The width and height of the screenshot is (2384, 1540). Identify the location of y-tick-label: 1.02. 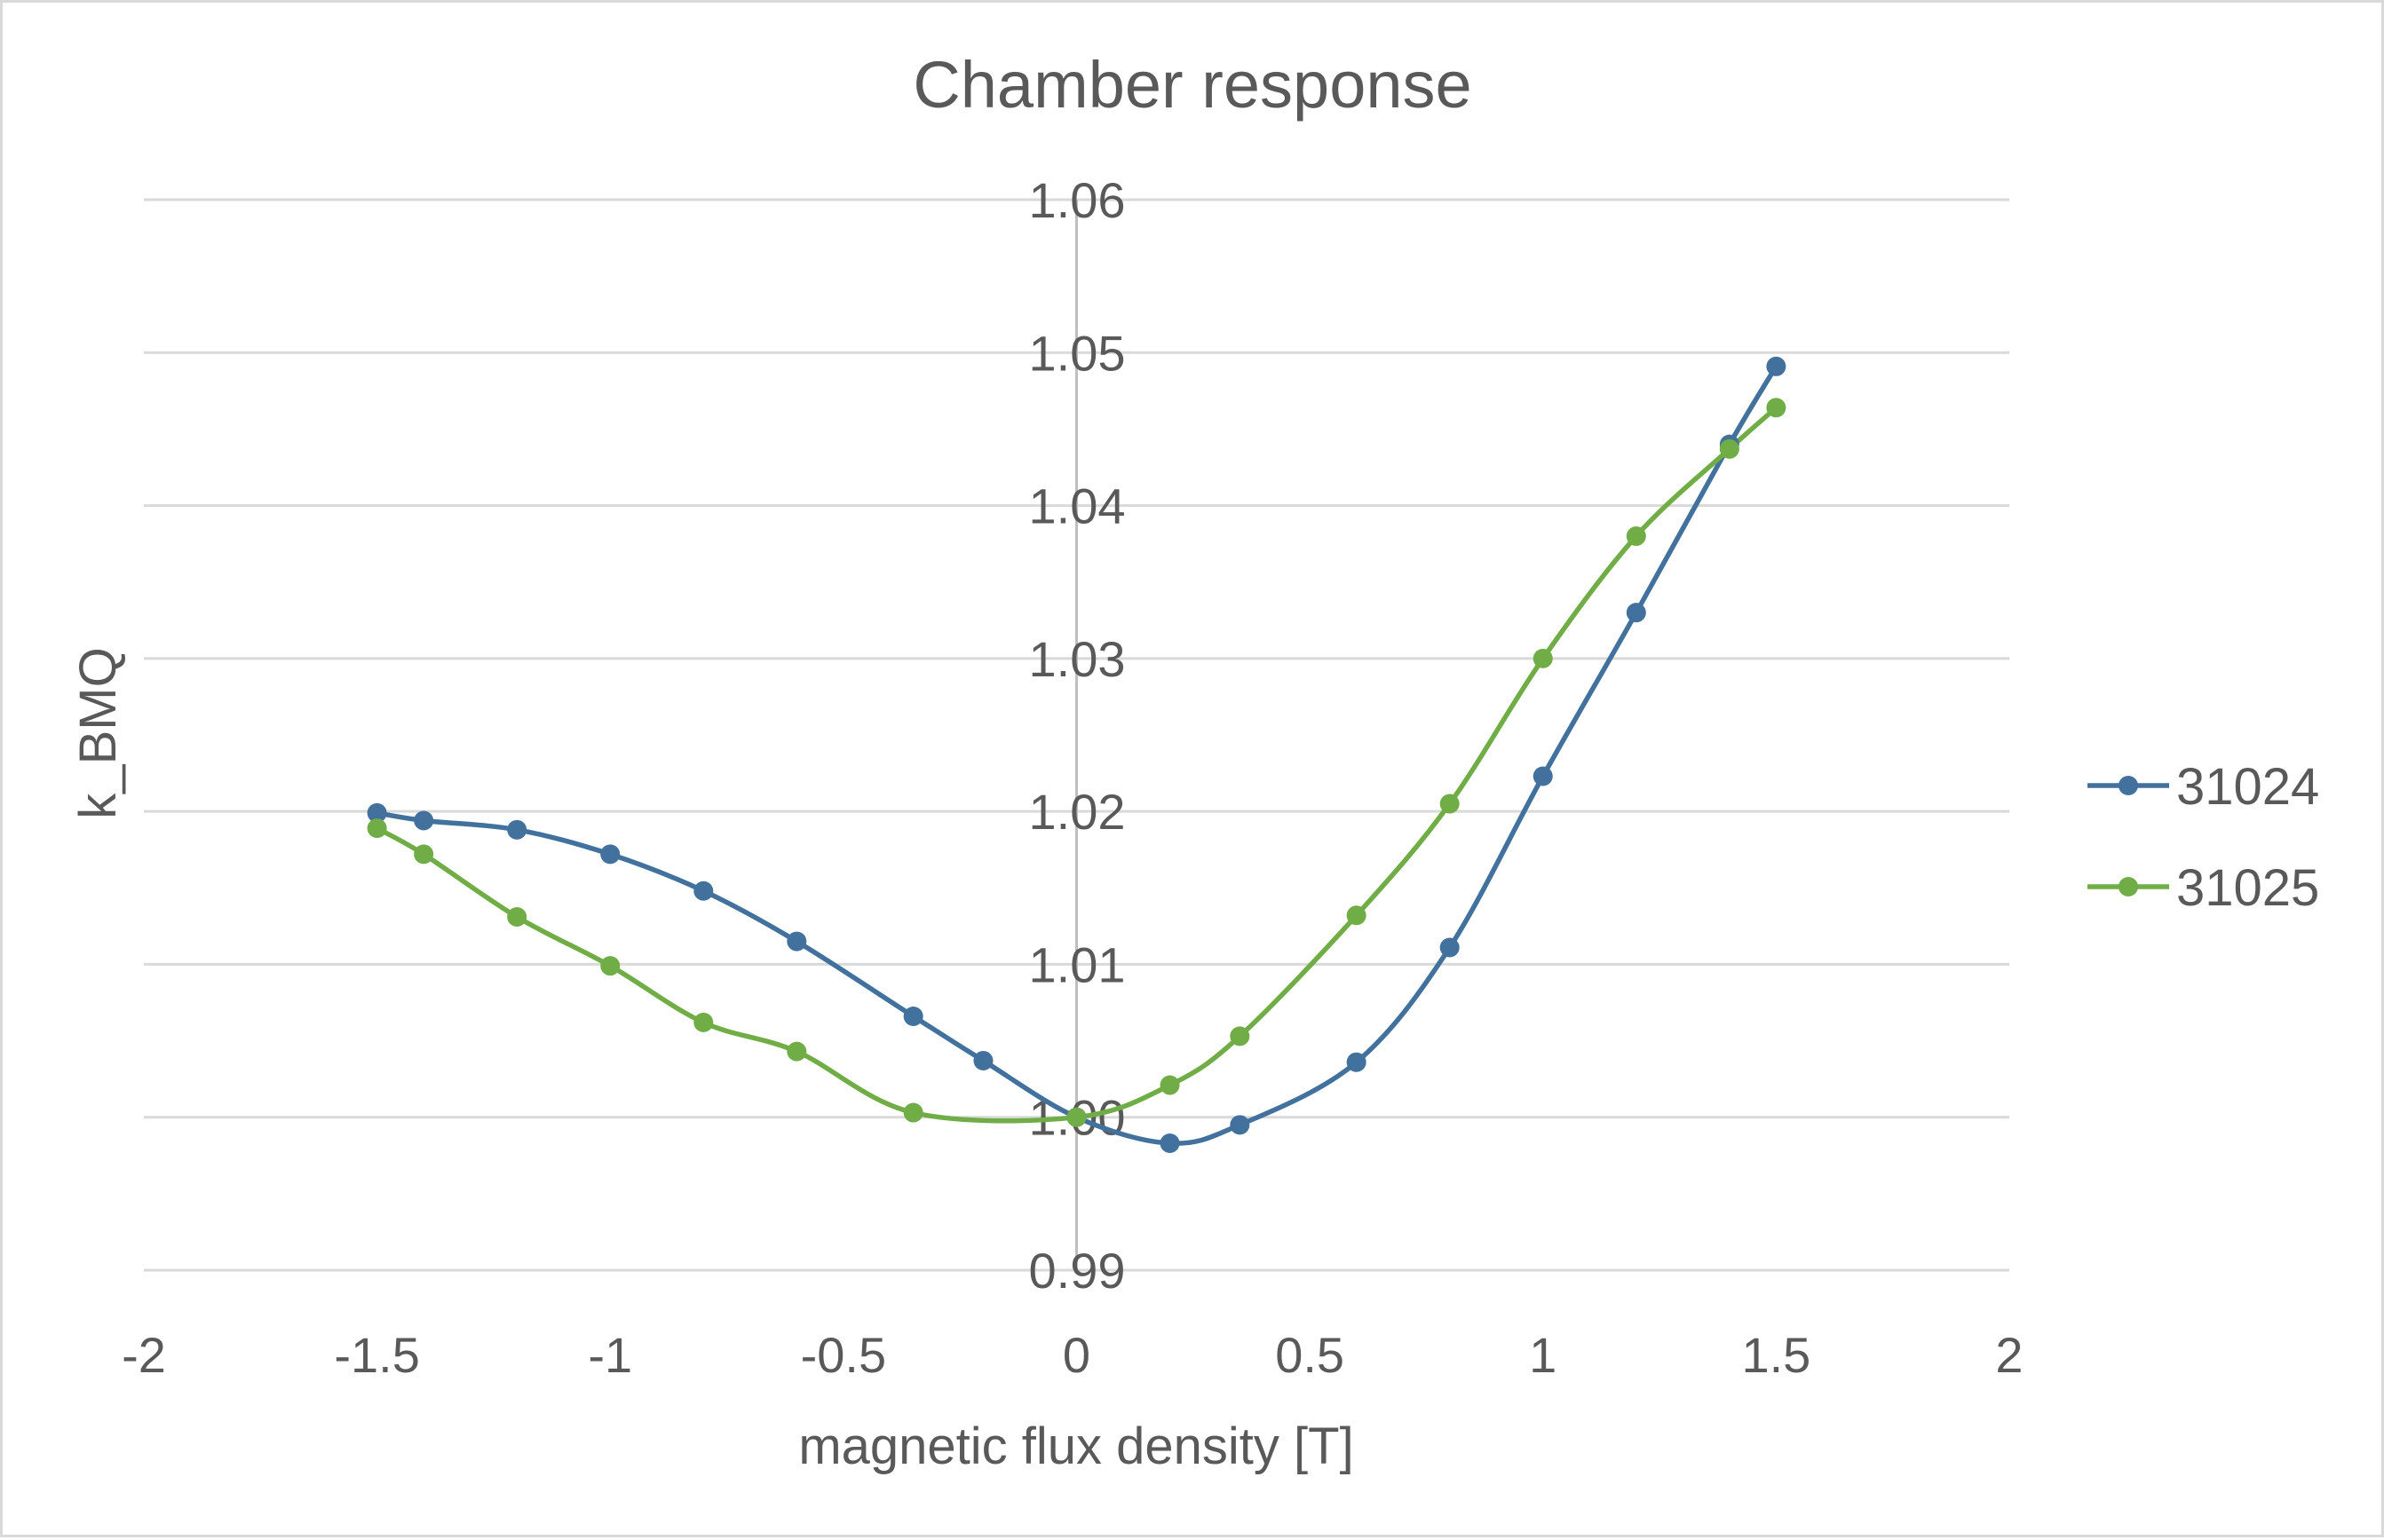
(1077, 812).